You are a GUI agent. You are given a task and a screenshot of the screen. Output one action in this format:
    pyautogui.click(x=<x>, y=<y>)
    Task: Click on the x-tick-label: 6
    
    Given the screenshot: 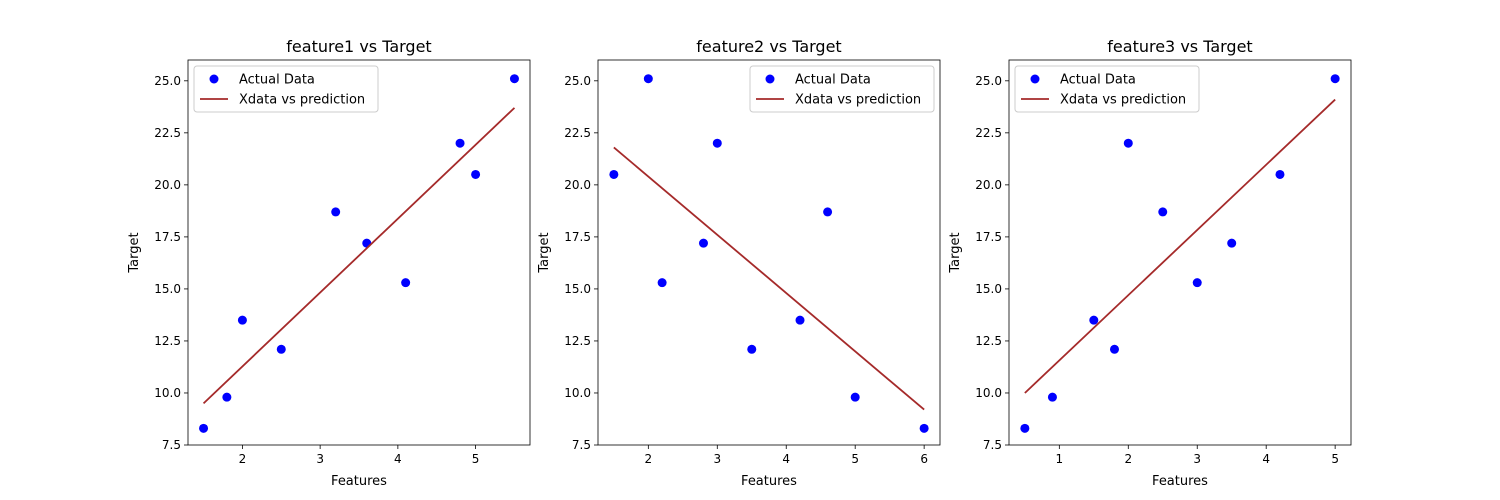 What is the action you would take?
    pyautogui.click(x=924, y=459)
    